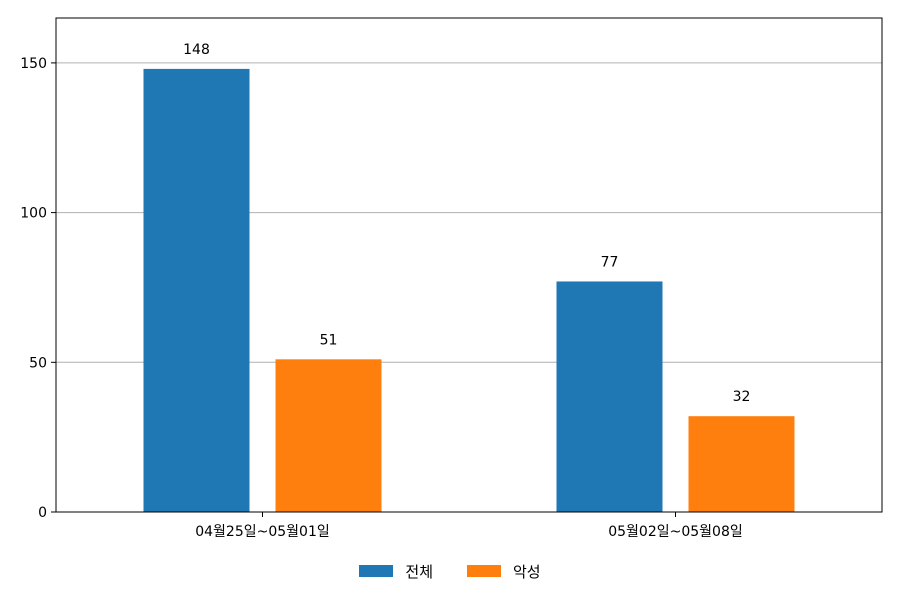 This screenshot has height=600, width=900. What do you see at coordinates (376, 571) in the screenshot?
I see `legend-swatch-total` at bounding box center [376, 571].